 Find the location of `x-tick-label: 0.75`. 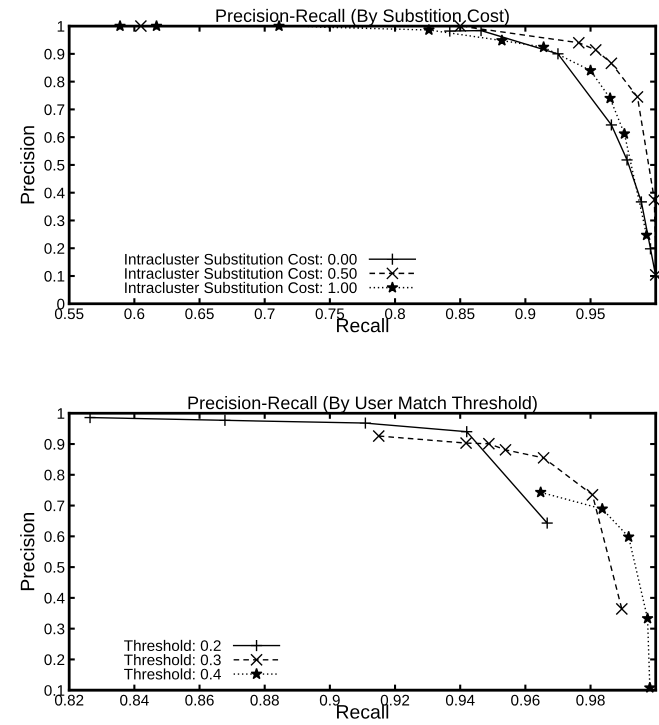

x-tick-label: 0.75 is located at coordinates (330, 314).